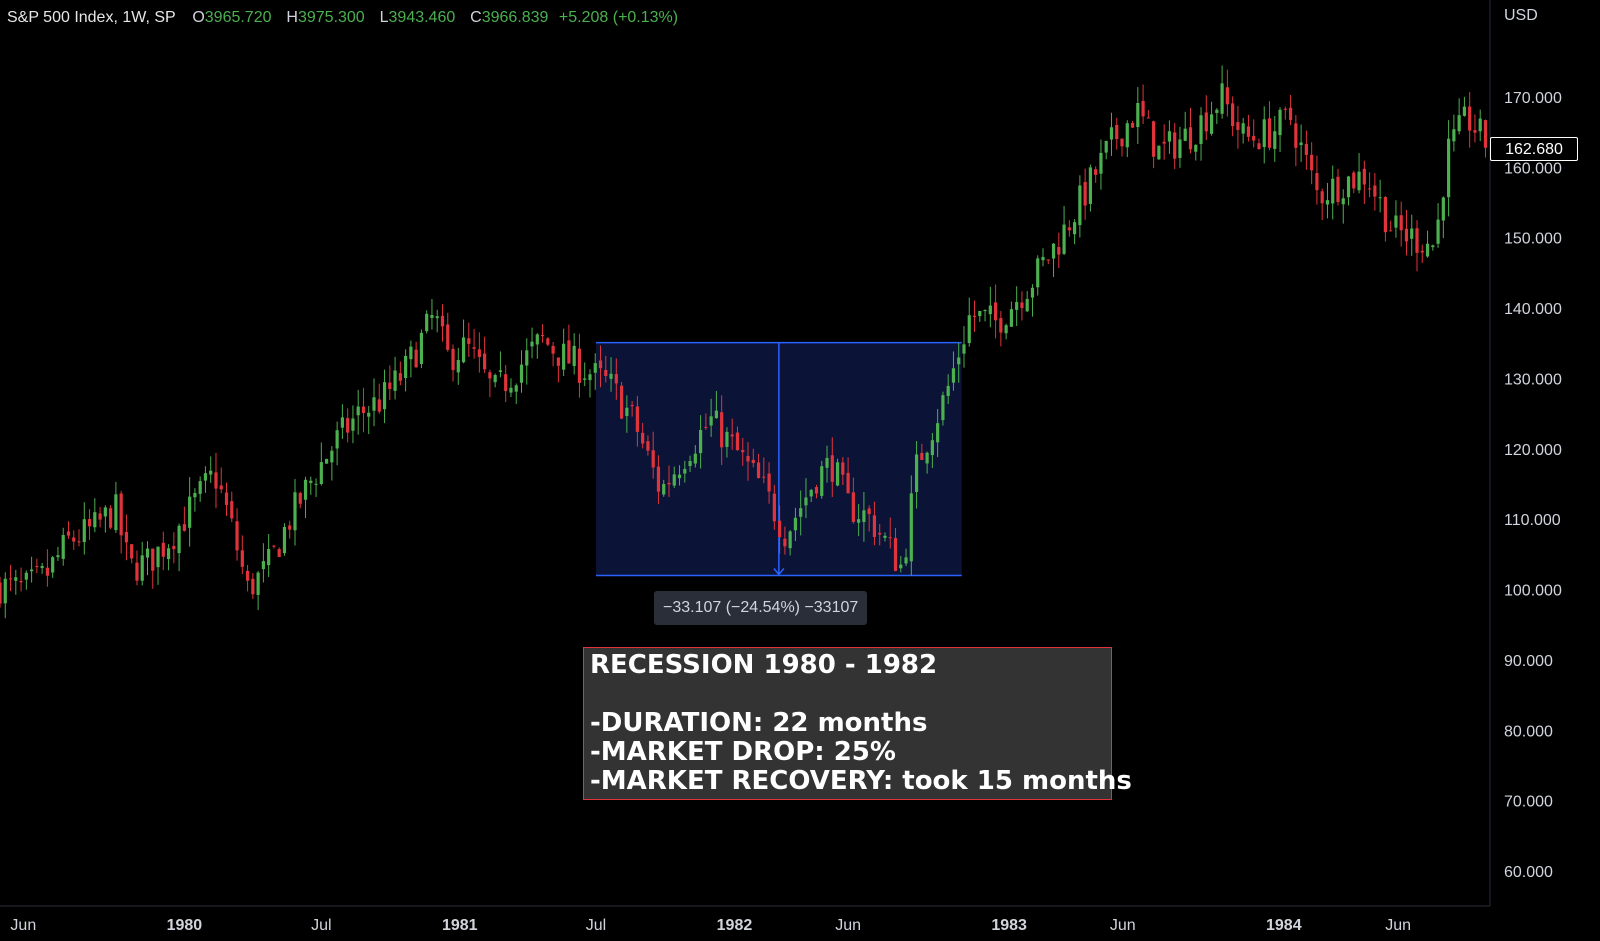 The width and height of the screenshot is (1600, 941). What do you see at coordinates (1533, 309) in the screenshot?
I see `price-tick-label: 140.000` at bounding box center [1533, 309].